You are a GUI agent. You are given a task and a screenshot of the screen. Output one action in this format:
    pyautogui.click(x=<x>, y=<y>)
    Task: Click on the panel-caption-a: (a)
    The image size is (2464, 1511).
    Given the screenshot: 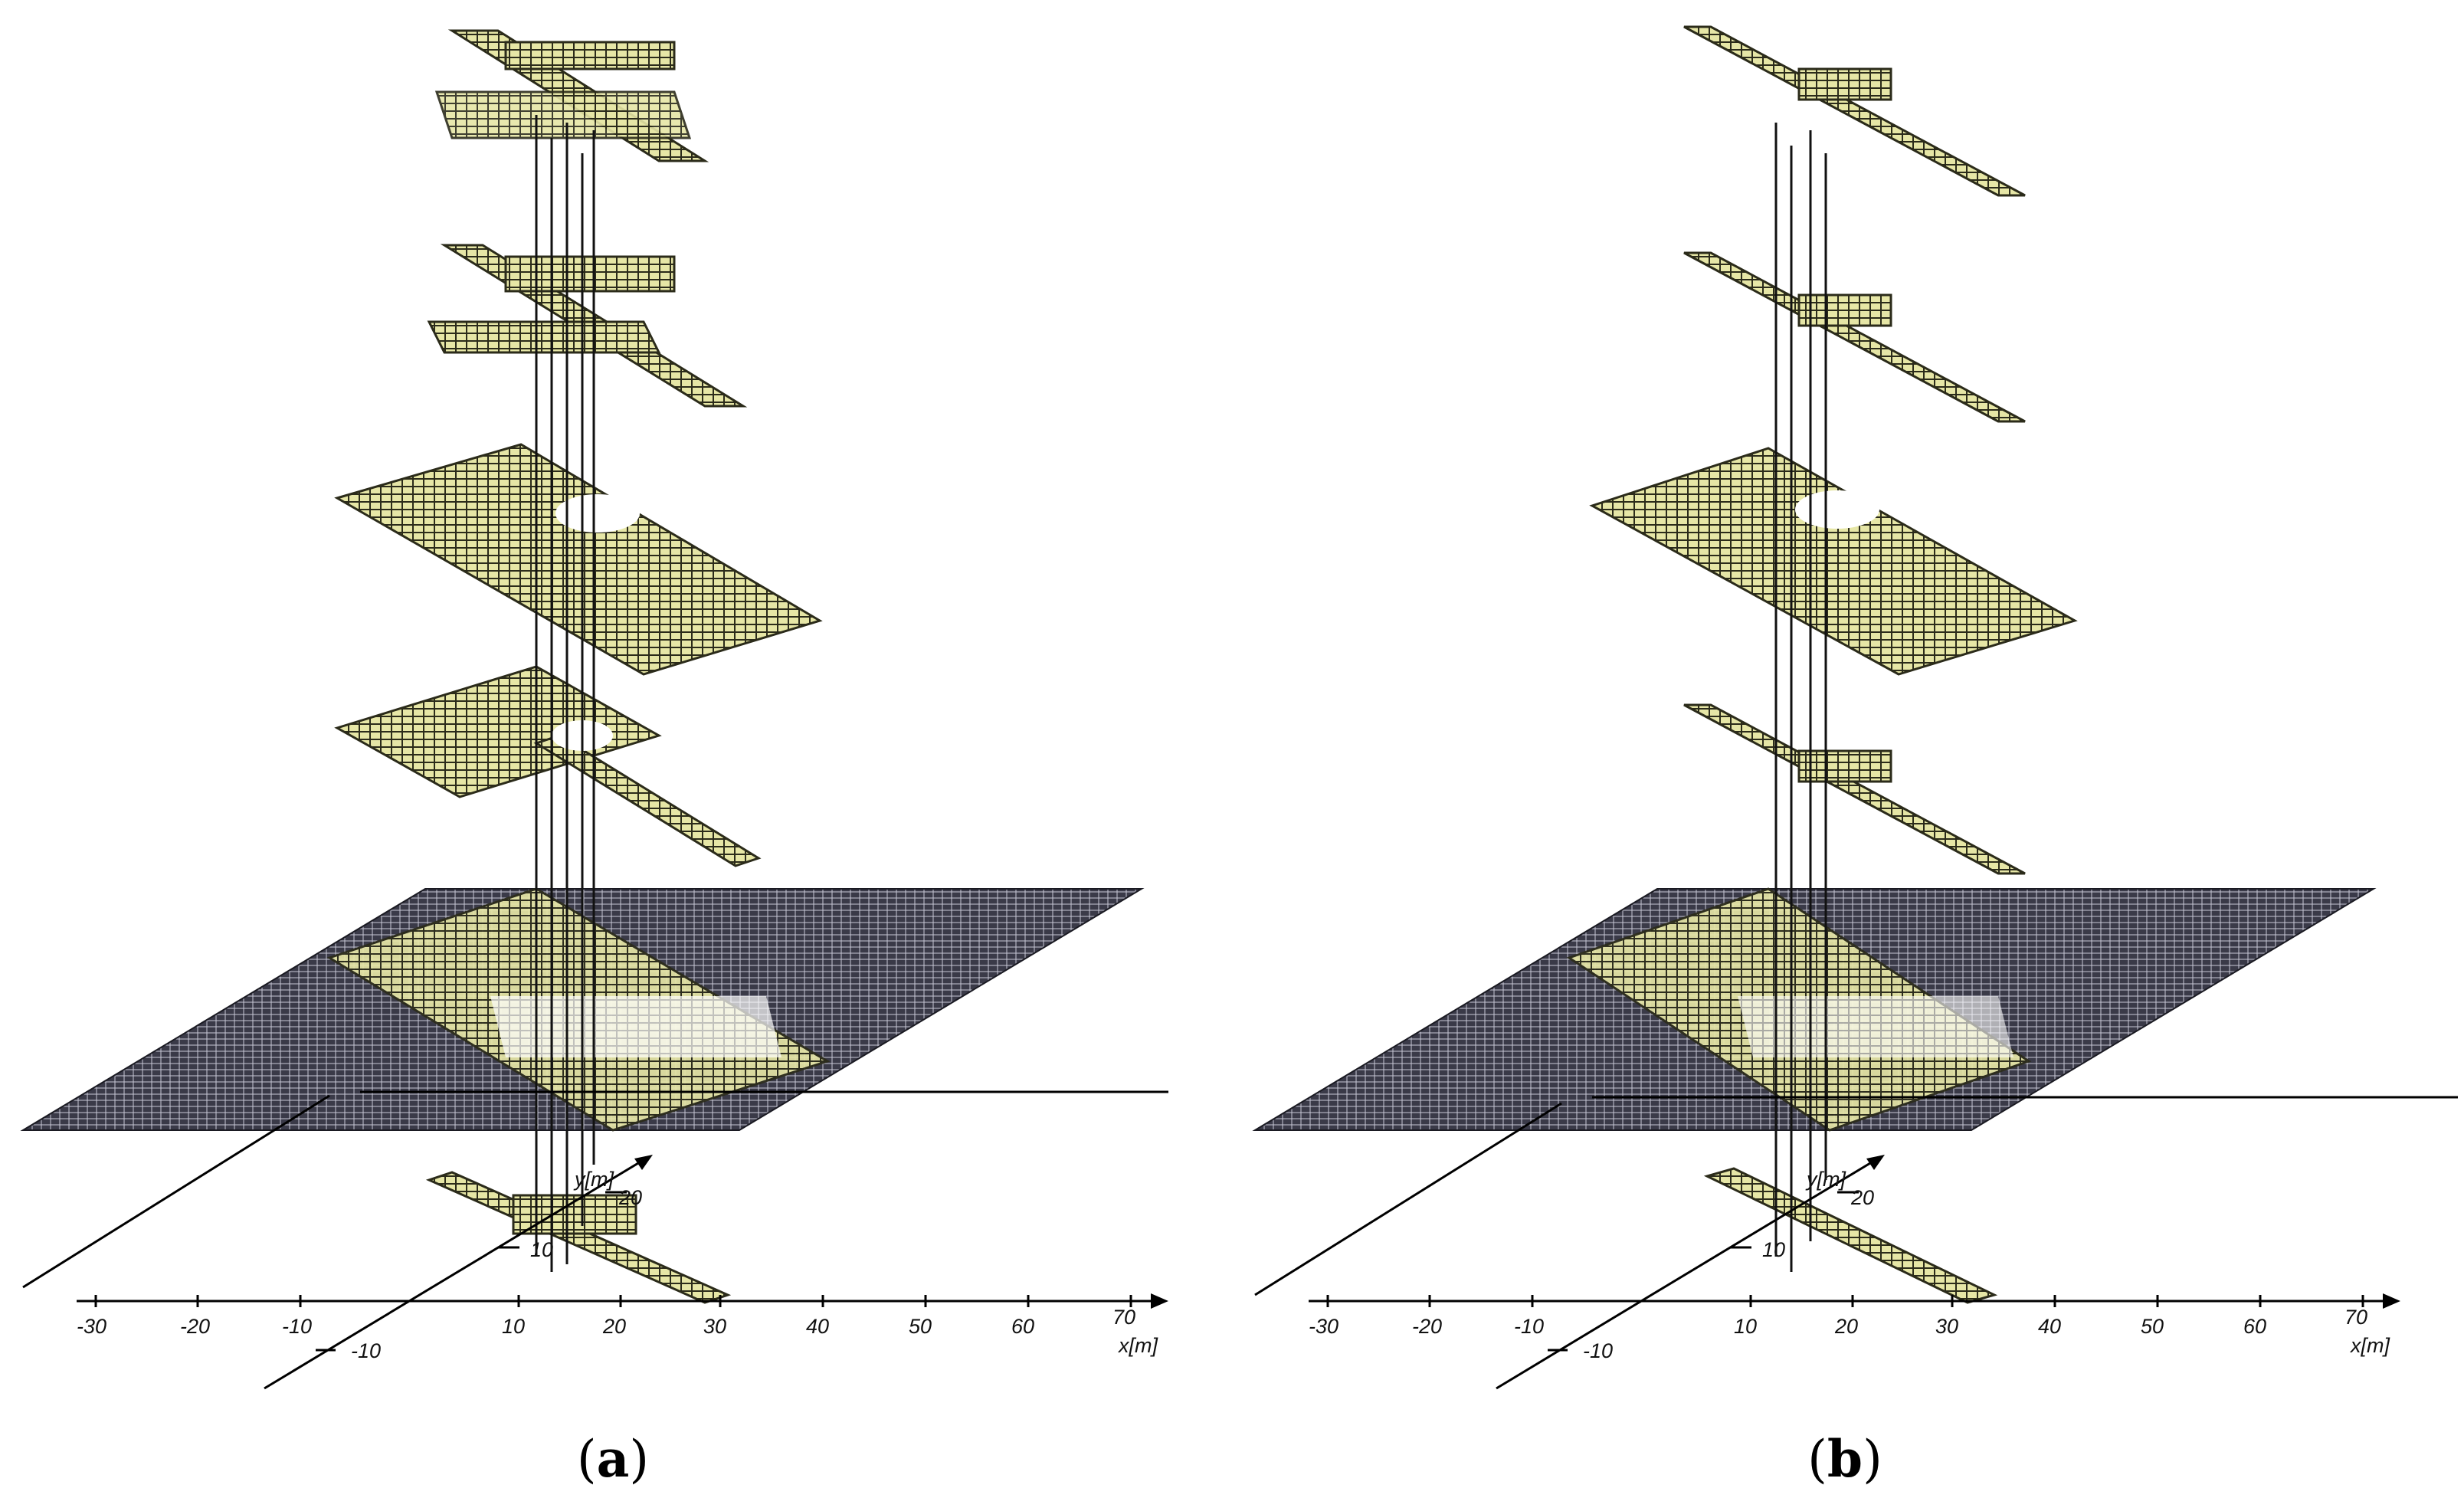 What is the action you would take?
    pyautogui.click(x=613, y=1459)
    